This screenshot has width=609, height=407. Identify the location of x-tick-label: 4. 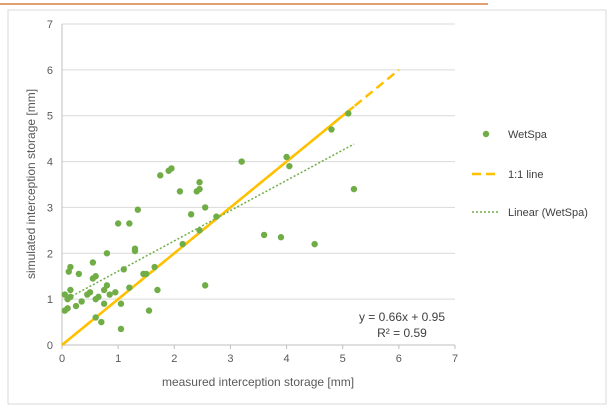
(287, 359).